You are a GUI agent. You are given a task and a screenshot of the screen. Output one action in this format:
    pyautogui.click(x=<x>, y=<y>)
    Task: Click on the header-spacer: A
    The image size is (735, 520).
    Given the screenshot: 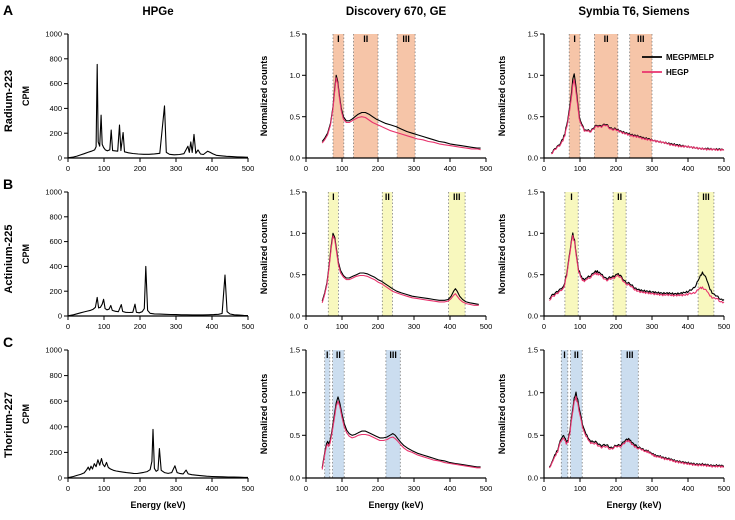 What is the action you would take?
    pyautogui.click(x=9, y=12)
    